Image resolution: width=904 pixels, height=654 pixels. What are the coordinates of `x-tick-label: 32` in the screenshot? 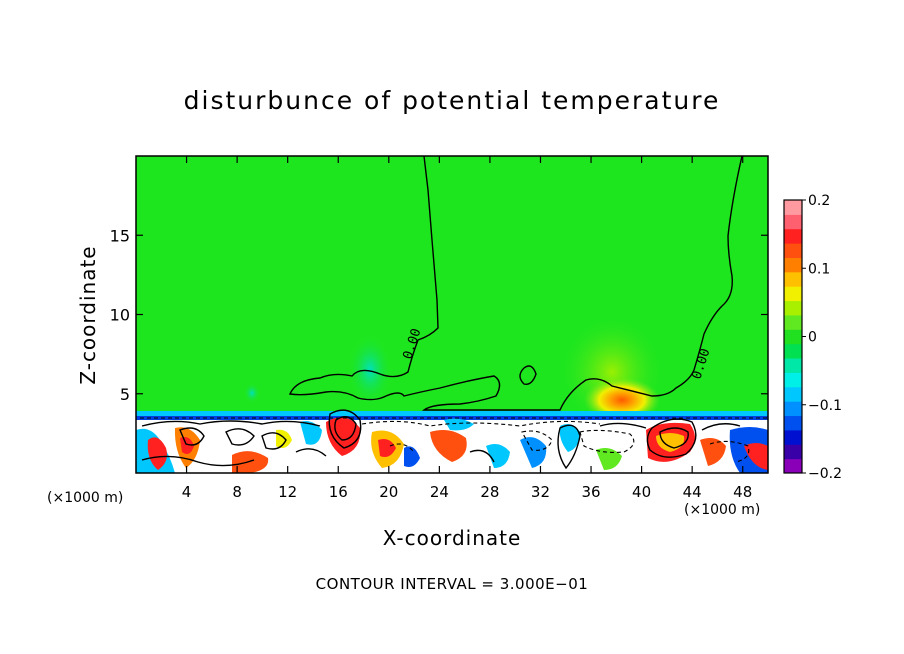 It's located at (540, 492).